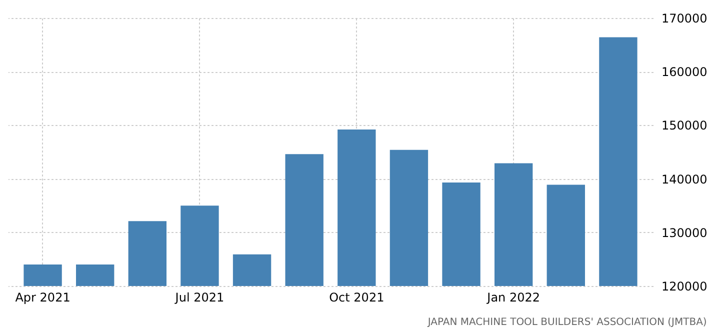  I want to click on y-tick-label: 130000, so click(685, 233).